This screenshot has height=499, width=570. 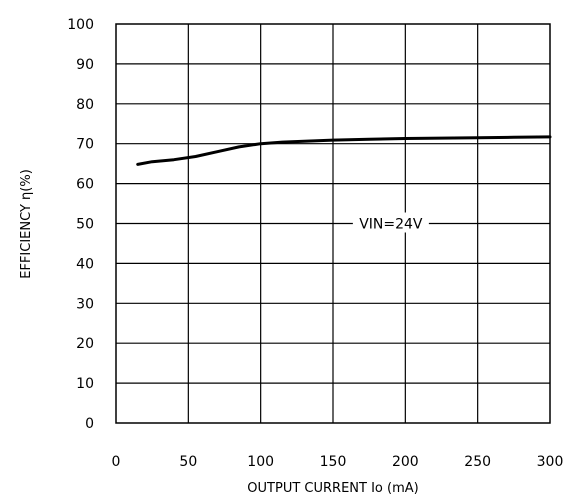 What do you see at coordinates (85, 384) in the screenshot?
I see `y-tick-label-10: 10` at bounding box center [85, 384].